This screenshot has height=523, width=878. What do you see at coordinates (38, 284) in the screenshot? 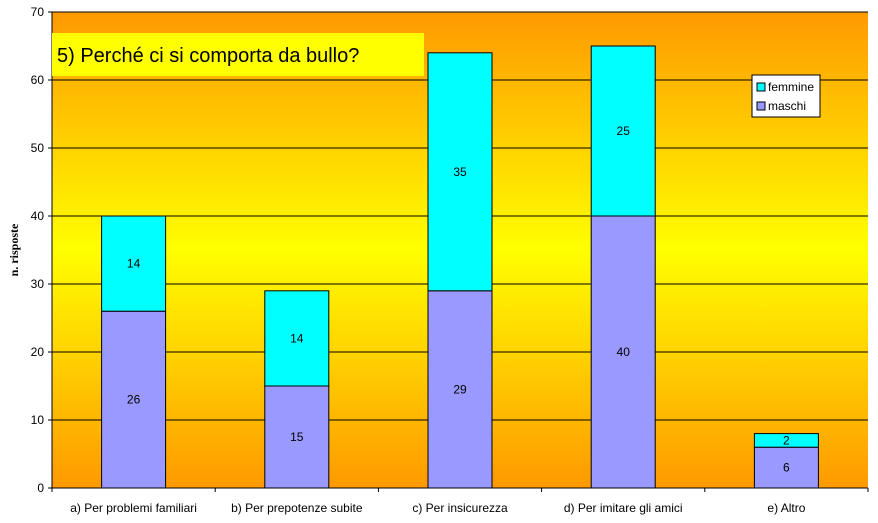
I see `y-tick-label: 30` at bounding box center [38, 284].